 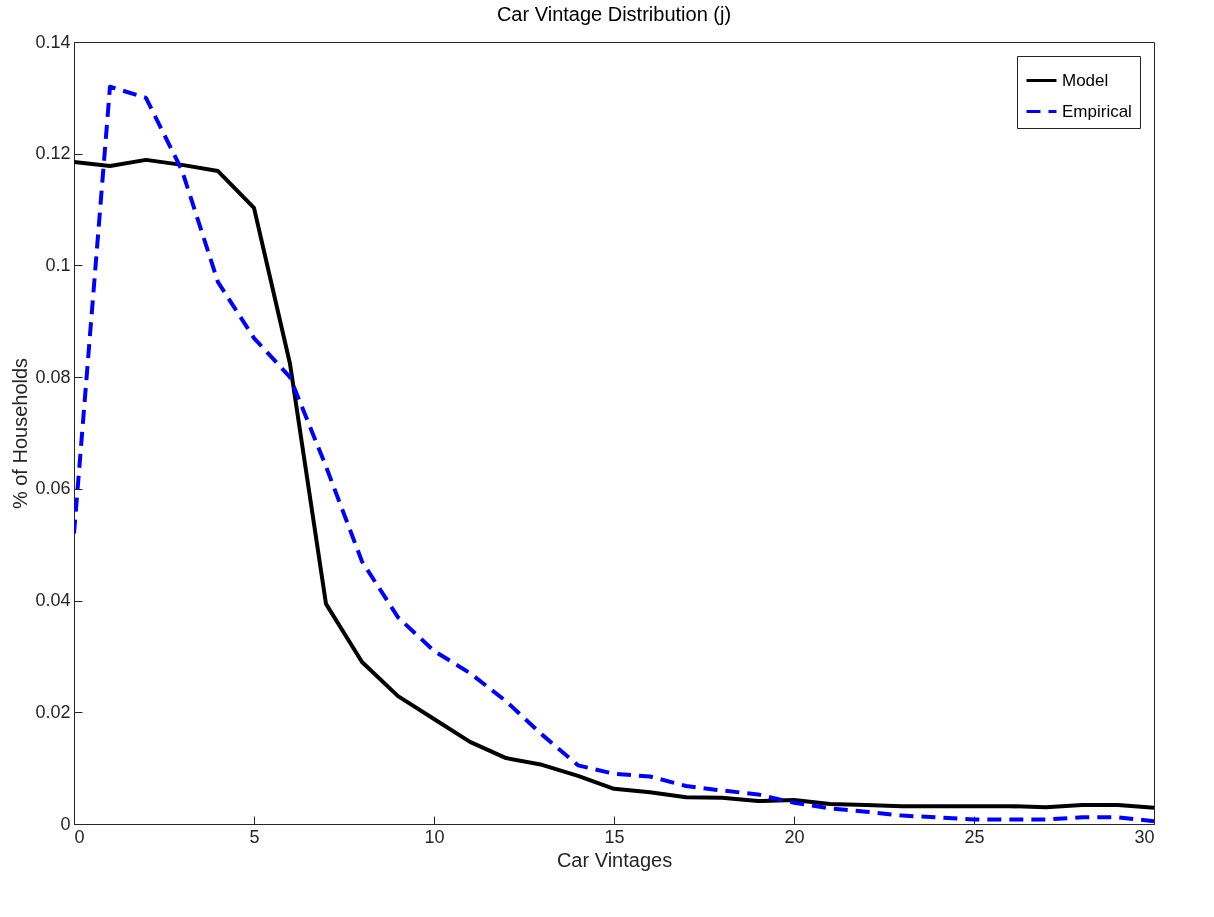 I want to click on x-tick-label: 20, so click(x=794, y=836).